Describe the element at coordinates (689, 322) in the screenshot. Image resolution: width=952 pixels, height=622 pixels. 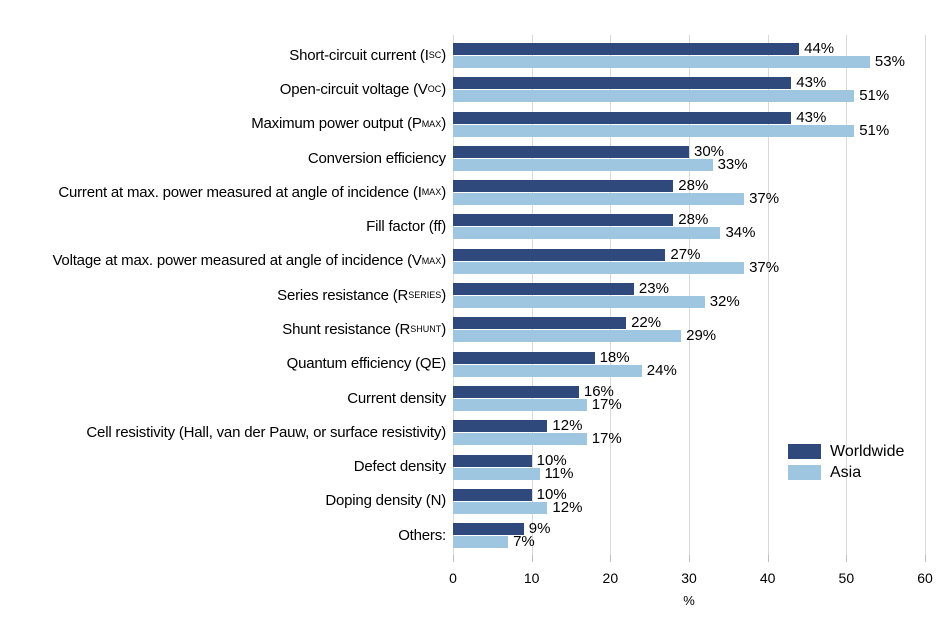
I see `bar-line: 22%` at that location.